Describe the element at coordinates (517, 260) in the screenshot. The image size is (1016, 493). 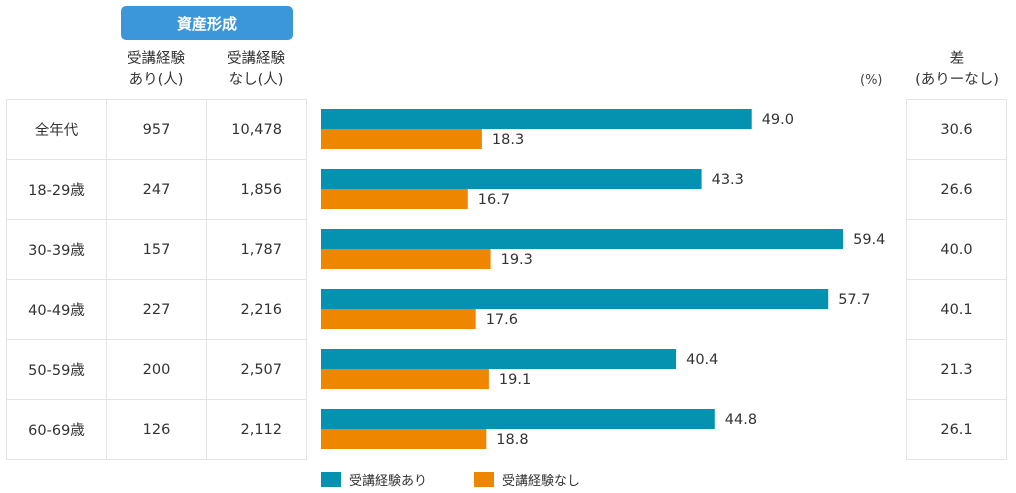
I see `data-label: 19.3` at that location.